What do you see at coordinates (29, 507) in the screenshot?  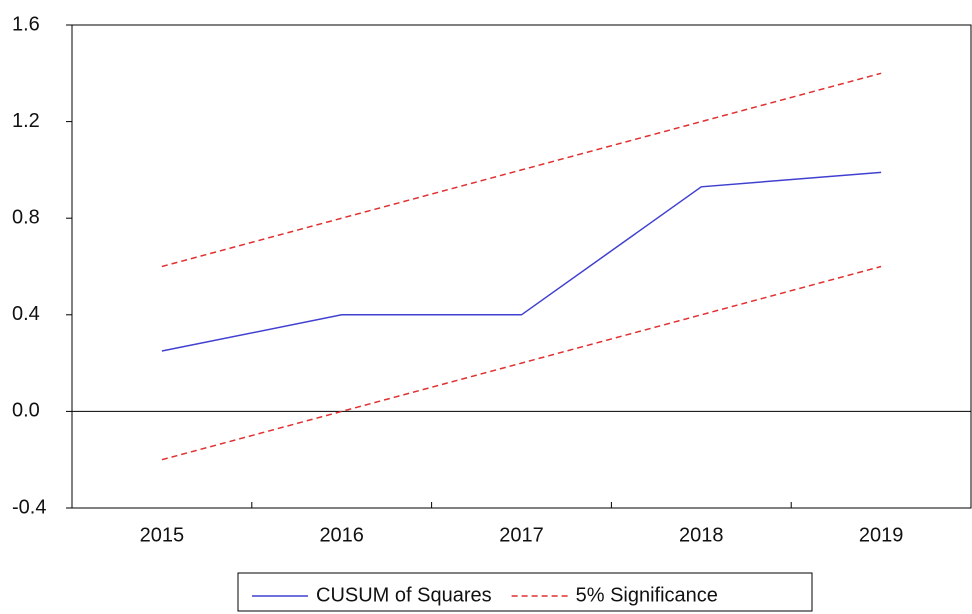 I see `y-tick-label: -0.4` at bounding box center [29, 507].